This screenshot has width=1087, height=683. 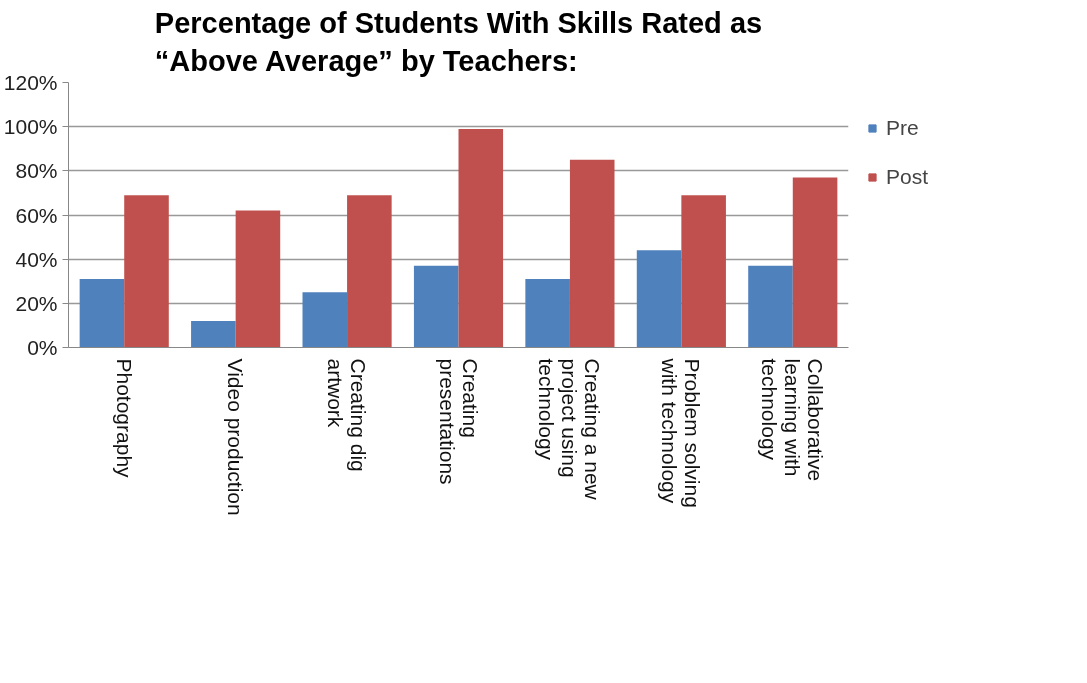 What do you see at coordinates (36, 259) in the screenshot?
I see `y-tick-label: 40%` at bounding box center [36, 259].